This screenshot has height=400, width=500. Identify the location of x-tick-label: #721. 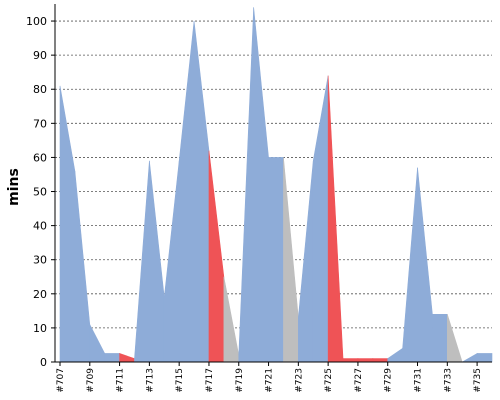
(270, 380).